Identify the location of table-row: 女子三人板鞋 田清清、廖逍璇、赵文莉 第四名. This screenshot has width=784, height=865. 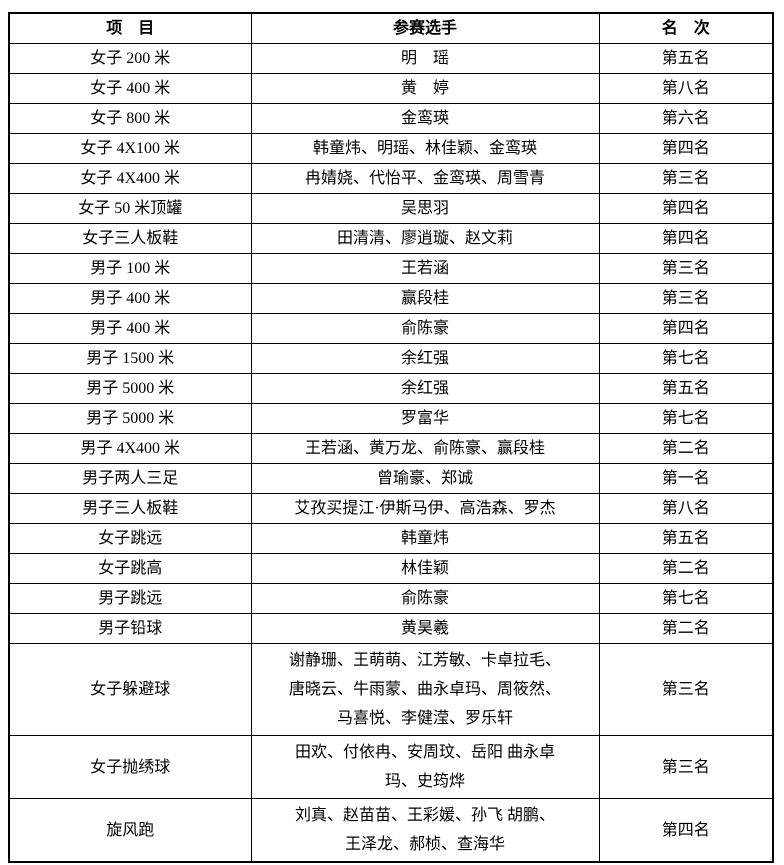
(391, 238).